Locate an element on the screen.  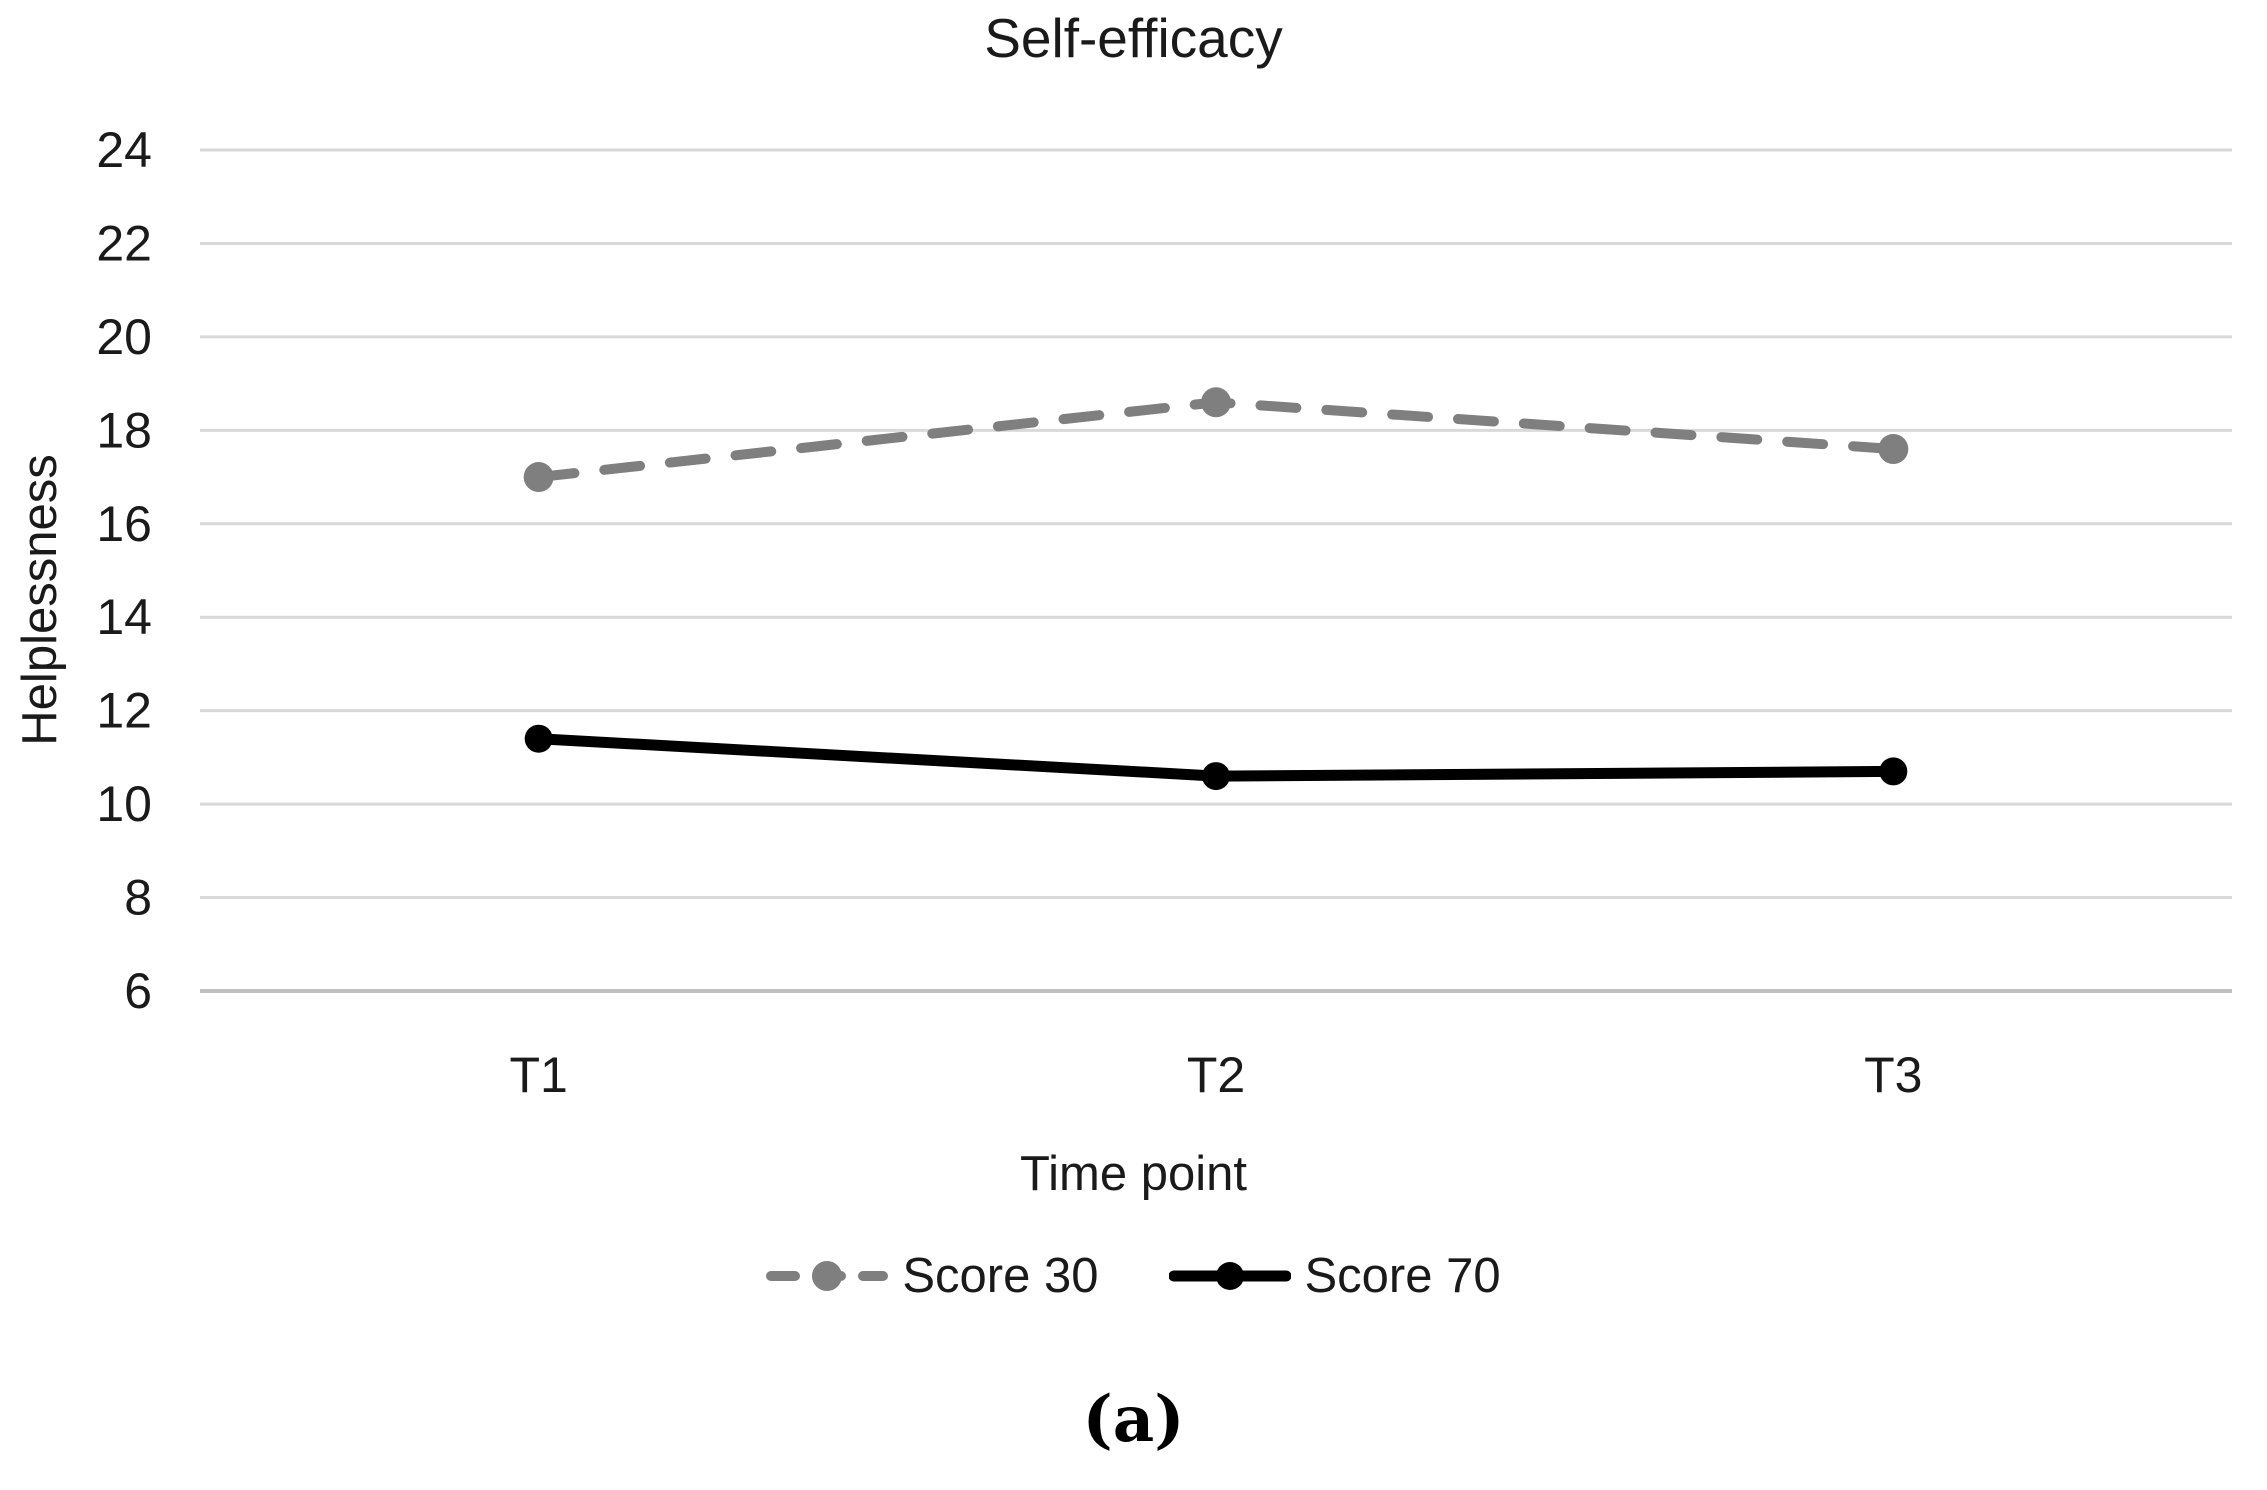
x-tick-label: T2 is located at coordinates (1216, 1075).